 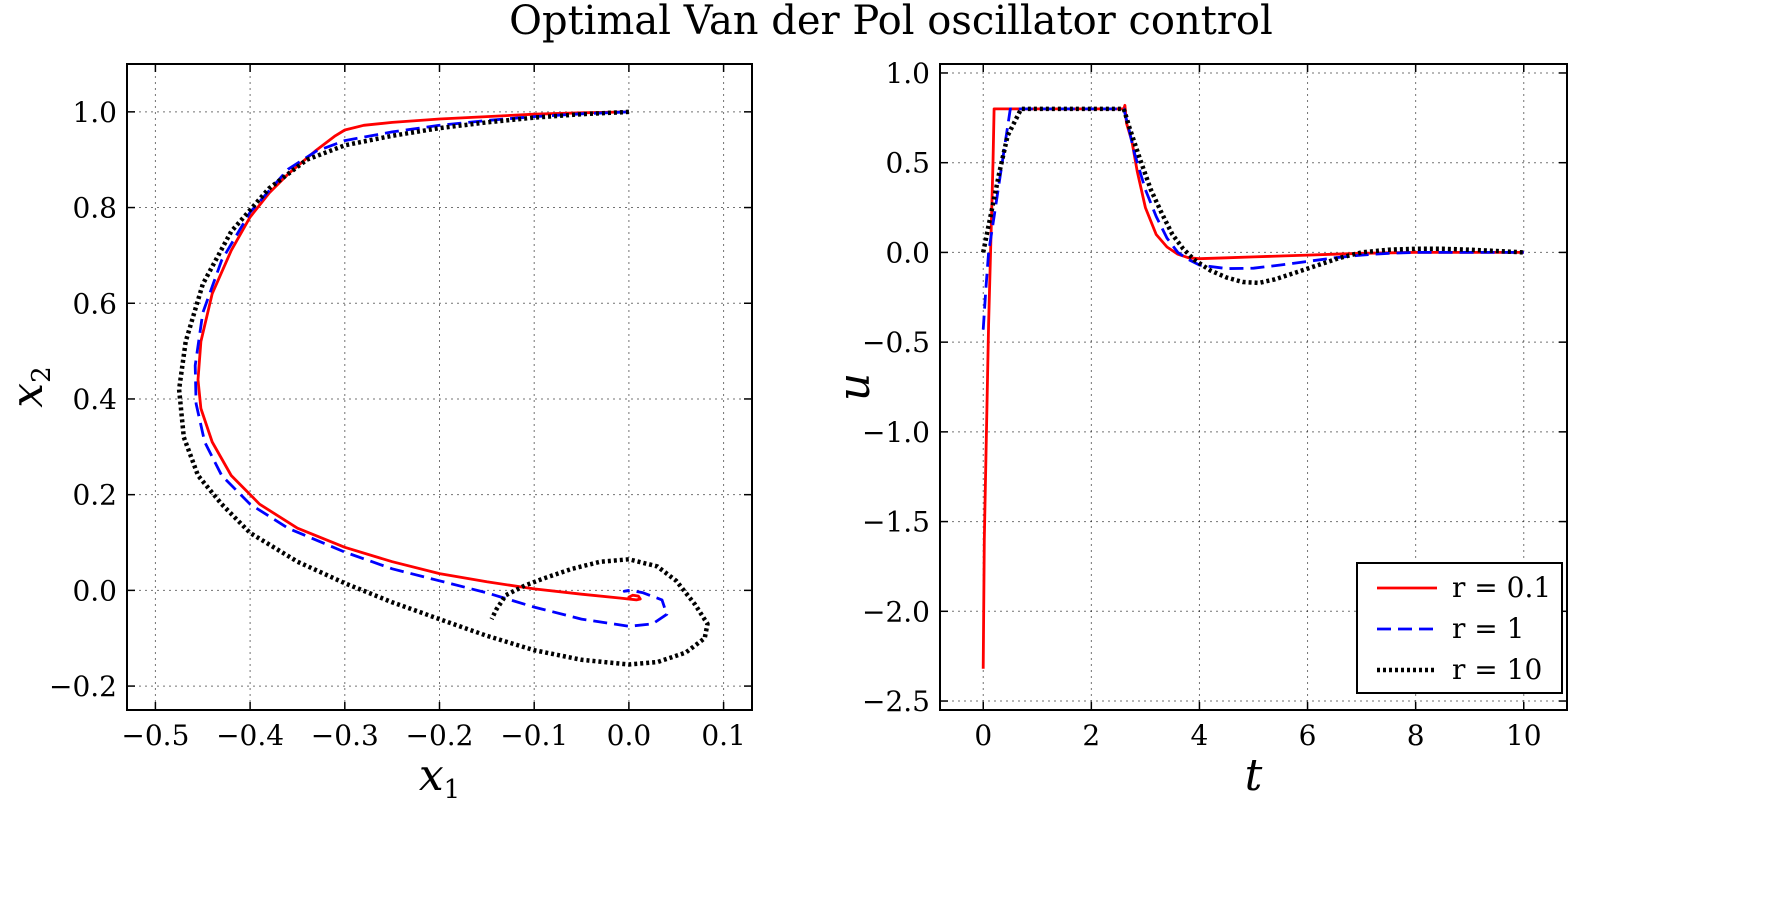 I want to click on x1-axis-label: x1, so click(x=439, y=777).